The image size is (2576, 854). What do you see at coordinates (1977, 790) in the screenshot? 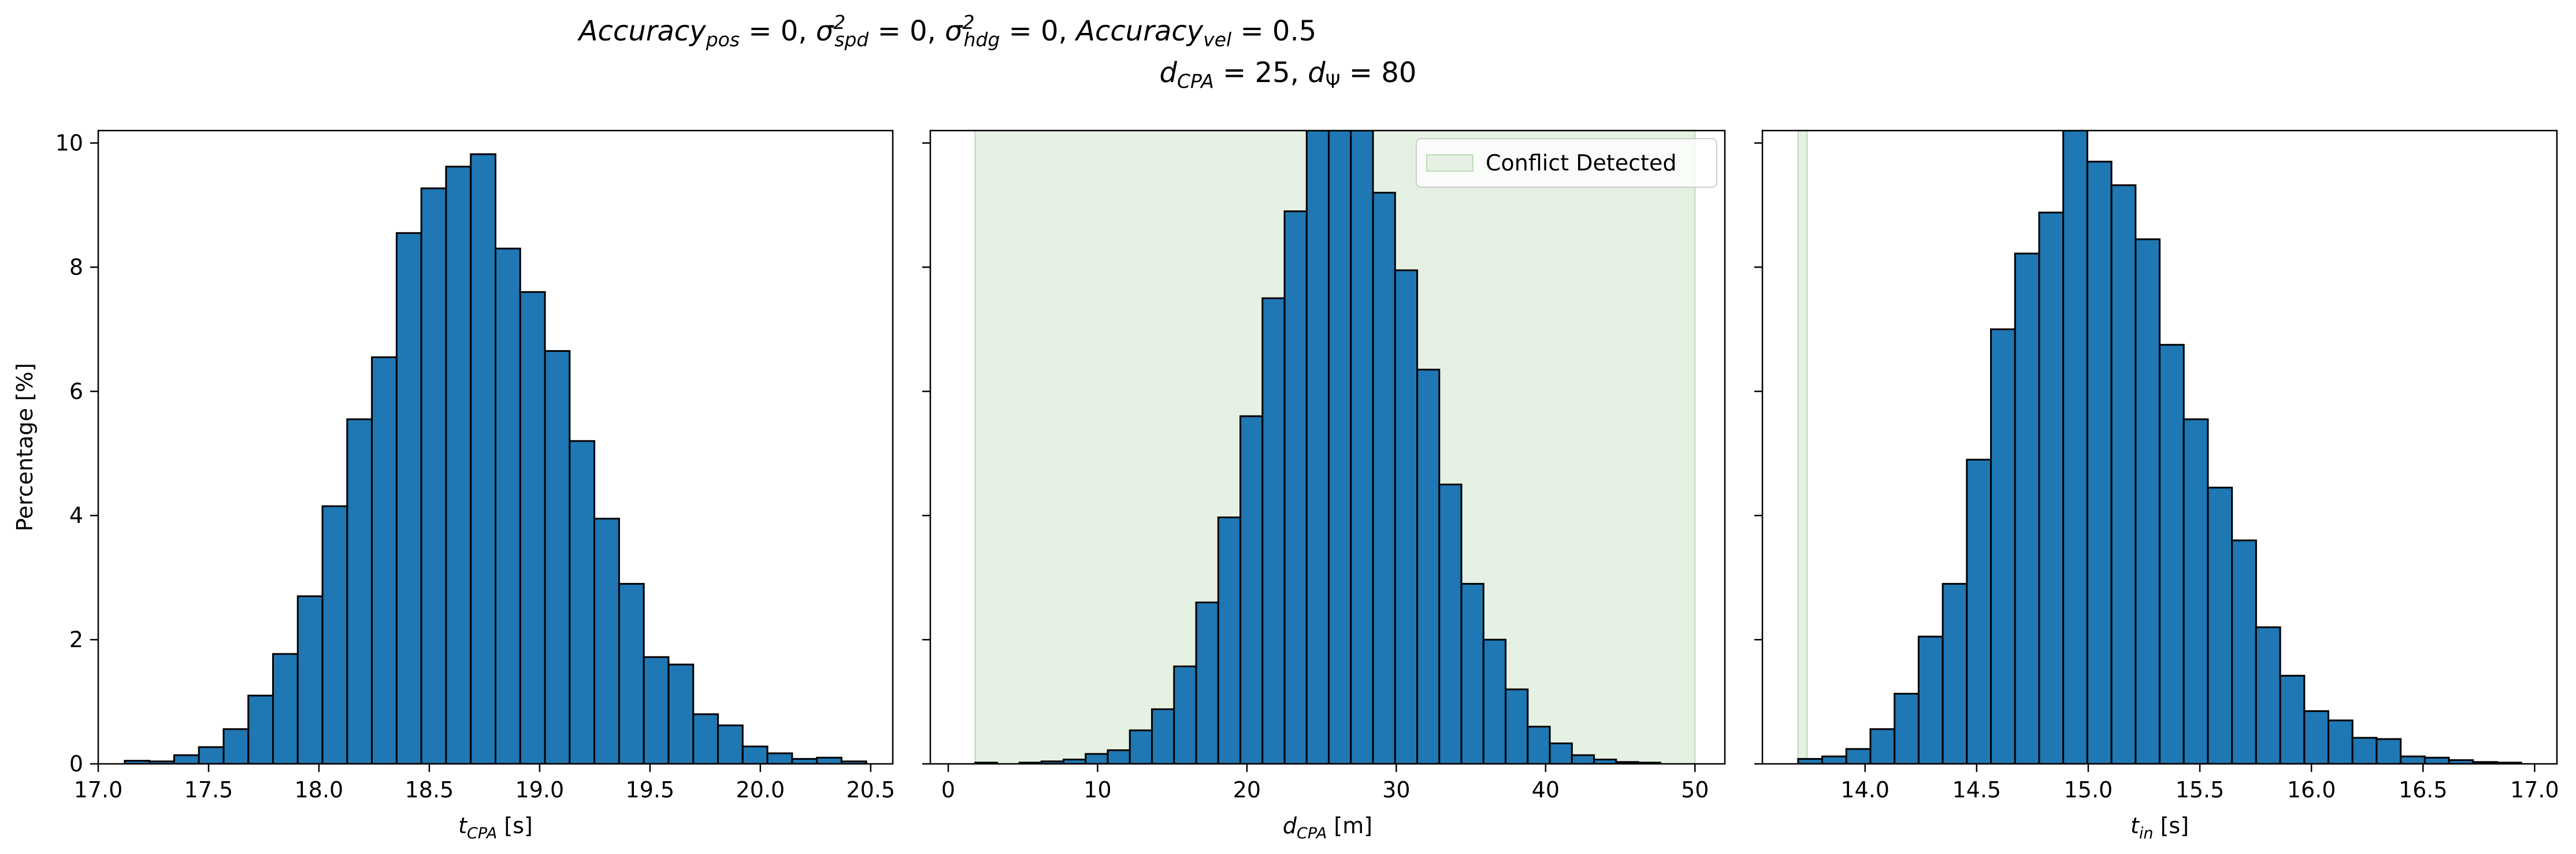
I see `x-tick-label: 14.5` at bounding box center [1977, 790].